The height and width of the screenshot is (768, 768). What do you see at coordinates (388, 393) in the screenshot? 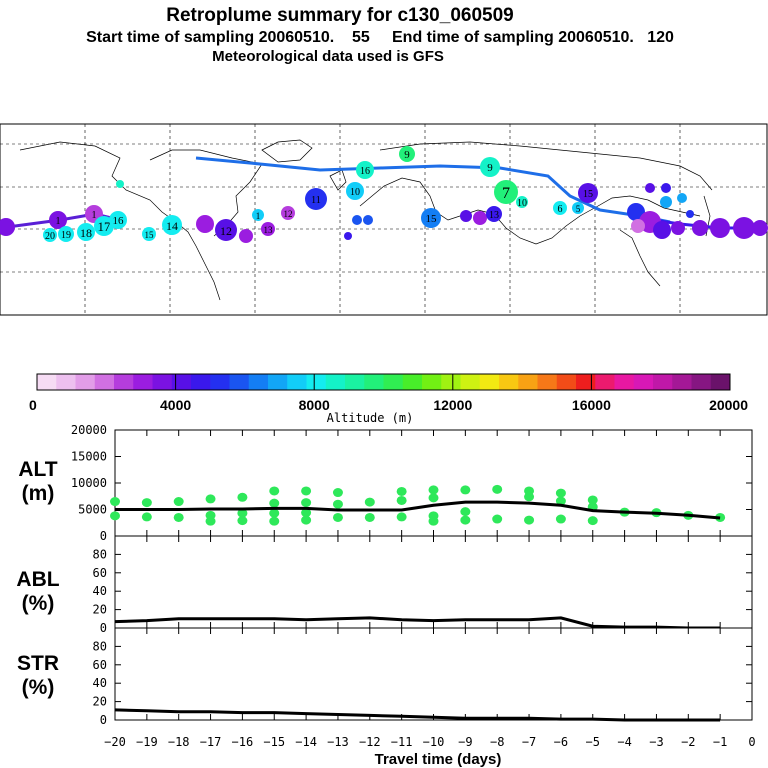
I see `altitude-colorbar: 0 4000 8000 12000 16000 20000` at bounding box center [388, 393].